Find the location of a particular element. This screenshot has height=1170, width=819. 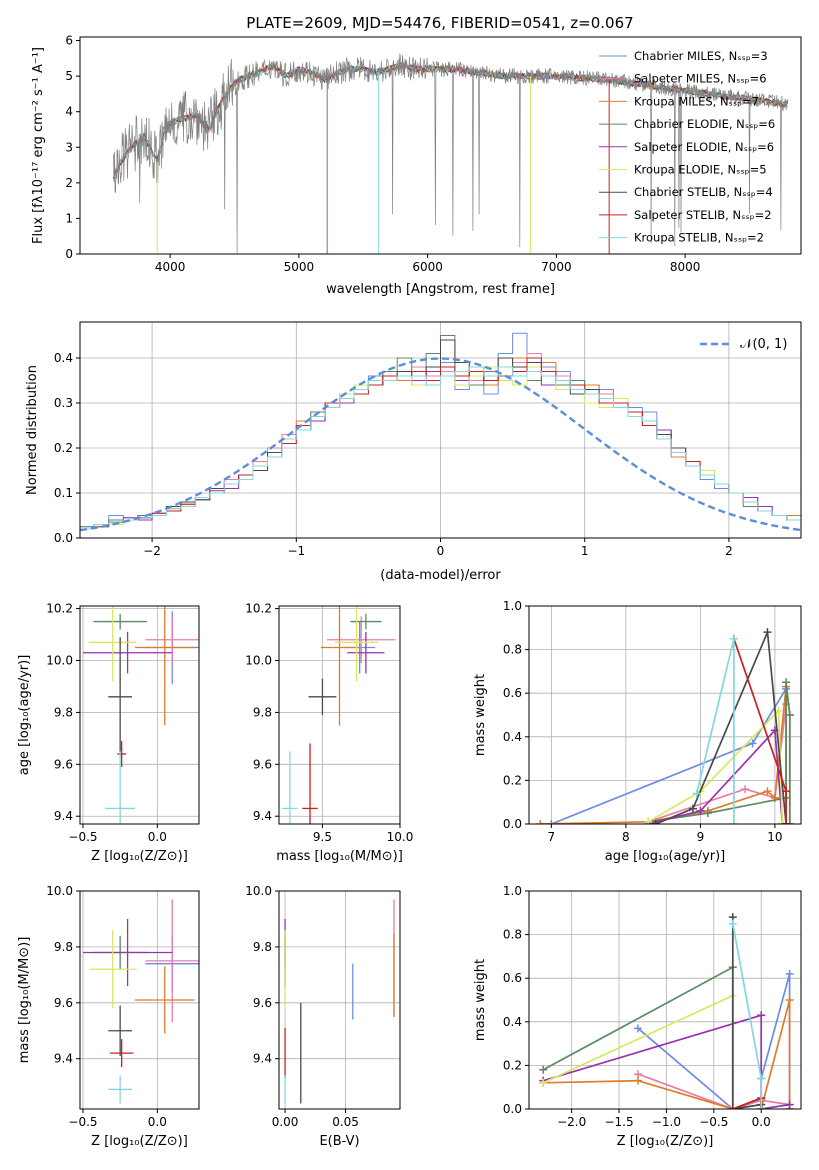

massebv-x-tick-label: 0.05 is located at coordinates (345, 1122).